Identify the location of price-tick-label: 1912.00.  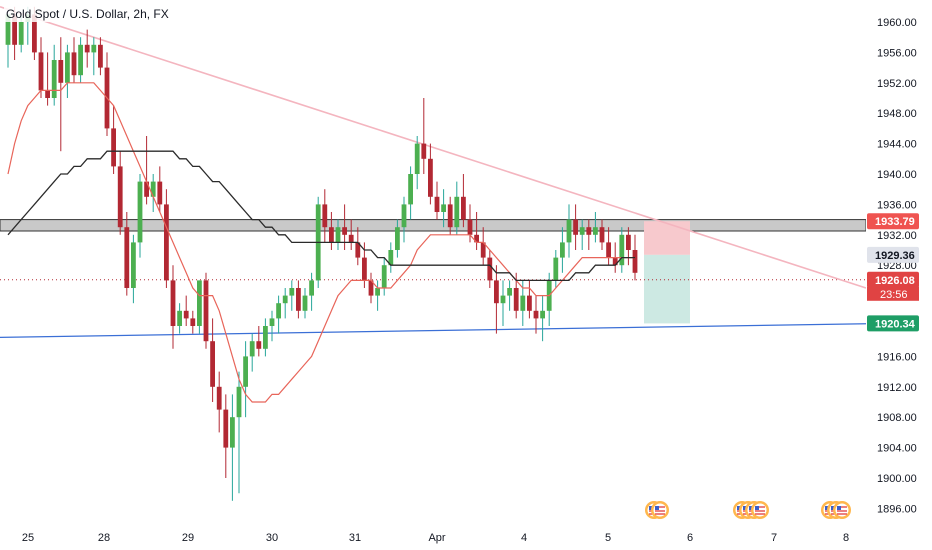
(897, 388).